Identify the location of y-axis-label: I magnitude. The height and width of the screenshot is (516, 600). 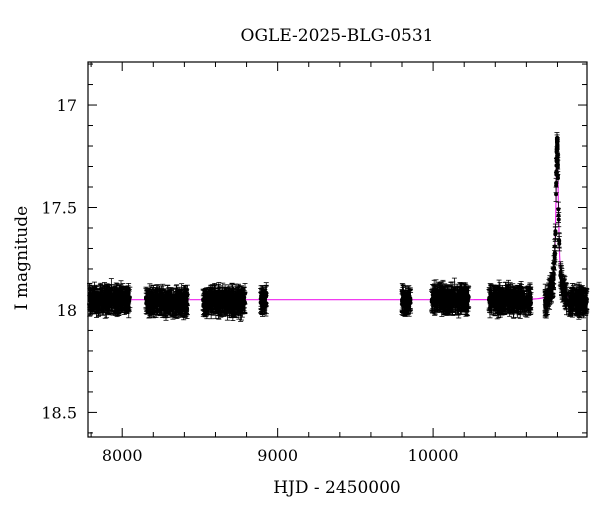
(22, 258).